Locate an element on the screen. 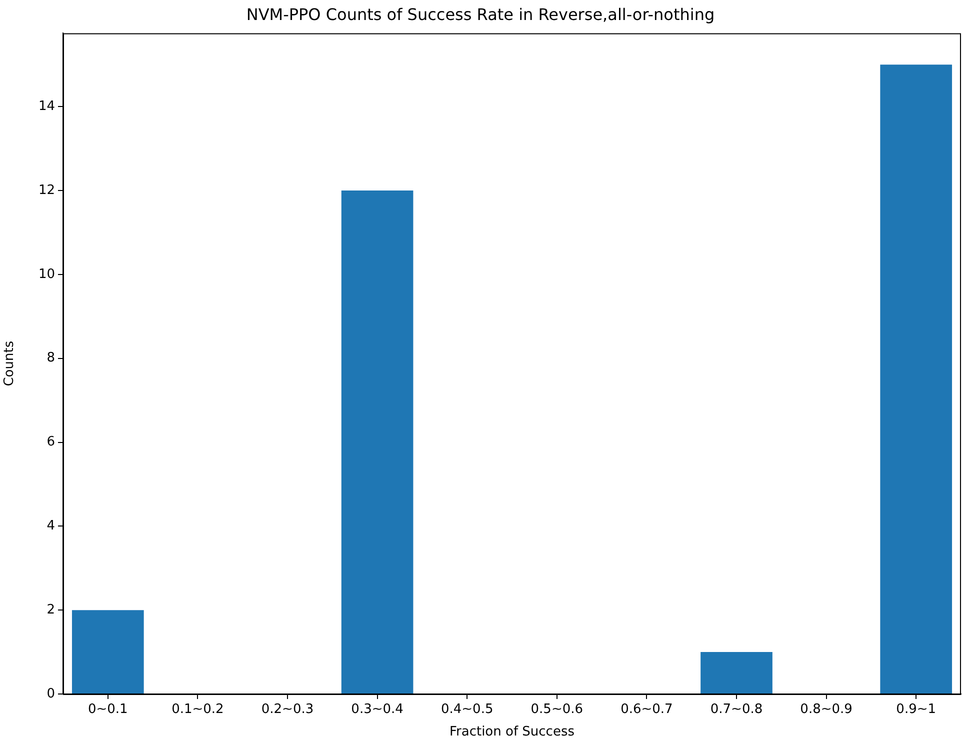 The height and width of the screenshot is (740, 962). y-tick-label: 0 is located at coordinates (50, 694).